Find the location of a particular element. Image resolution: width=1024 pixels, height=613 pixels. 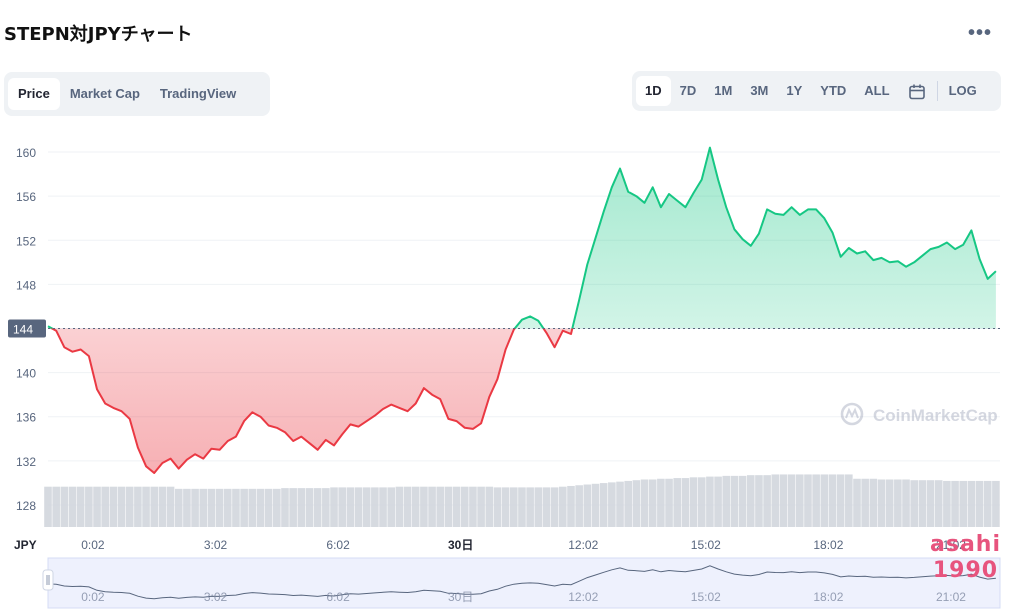

x-tick-label: 6:02 is located at coordinates (338, 545).